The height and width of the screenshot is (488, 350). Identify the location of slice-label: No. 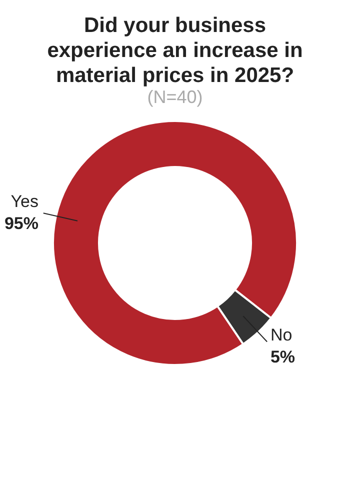
(281, 334).